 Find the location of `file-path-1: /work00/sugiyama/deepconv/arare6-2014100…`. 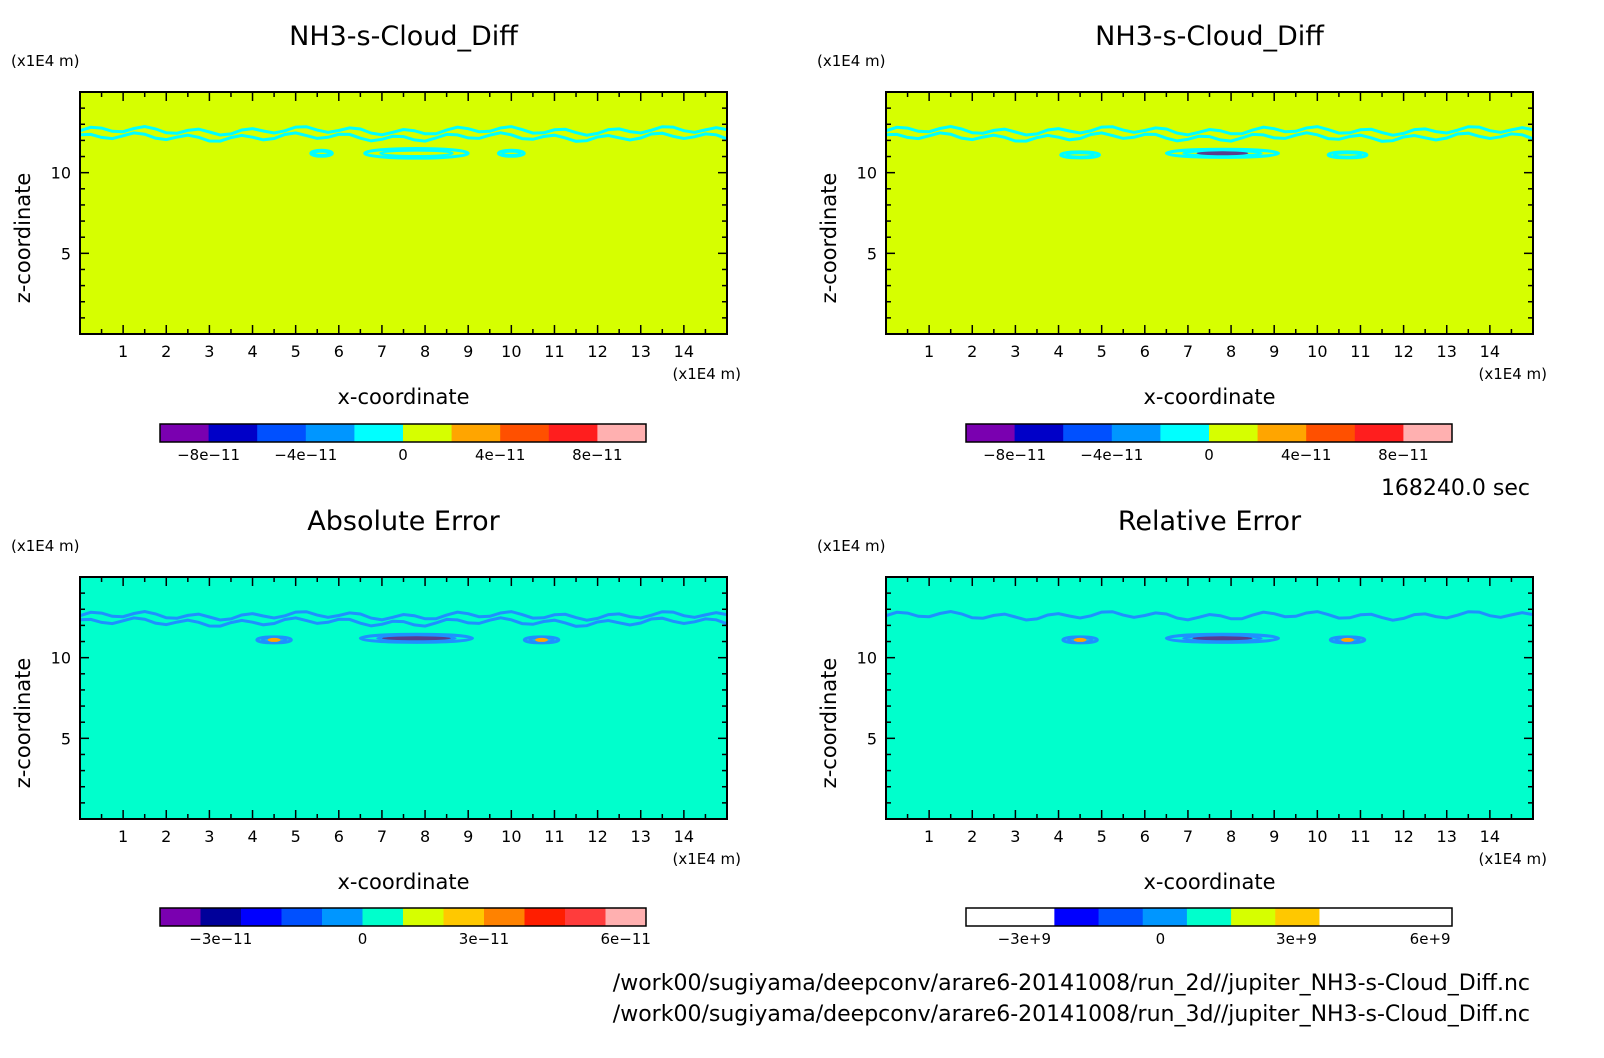

file-path-1: /work00/sugiyama/deepconv/arare6-2014100… is located at coordinates (1071, 983).